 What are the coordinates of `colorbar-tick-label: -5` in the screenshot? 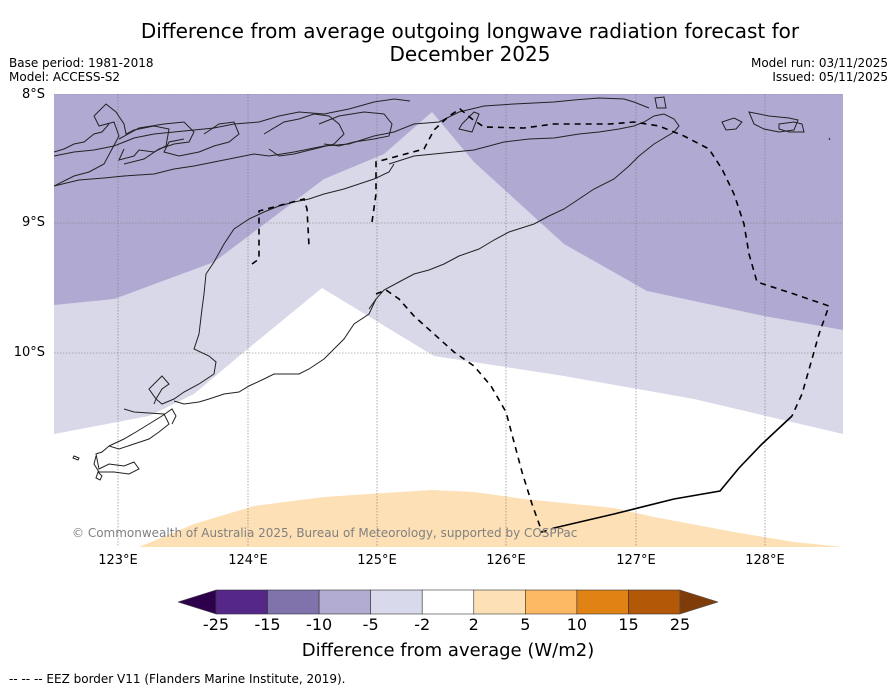 It's located at (370, 624).